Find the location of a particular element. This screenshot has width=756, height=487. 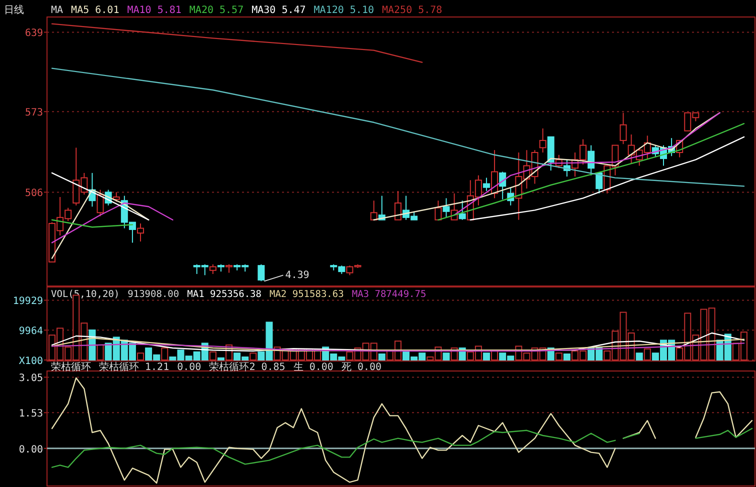

y-tick-label: 0.00 is located at coordinates (30, 450).